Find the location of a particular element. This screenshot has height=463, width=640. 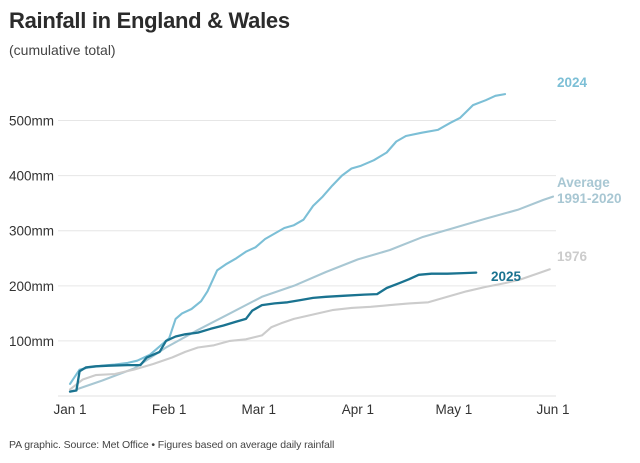

y-axis-ticks: 100mm 200mm 300mm 400mm 500mm is located at coordinates (31, 231).